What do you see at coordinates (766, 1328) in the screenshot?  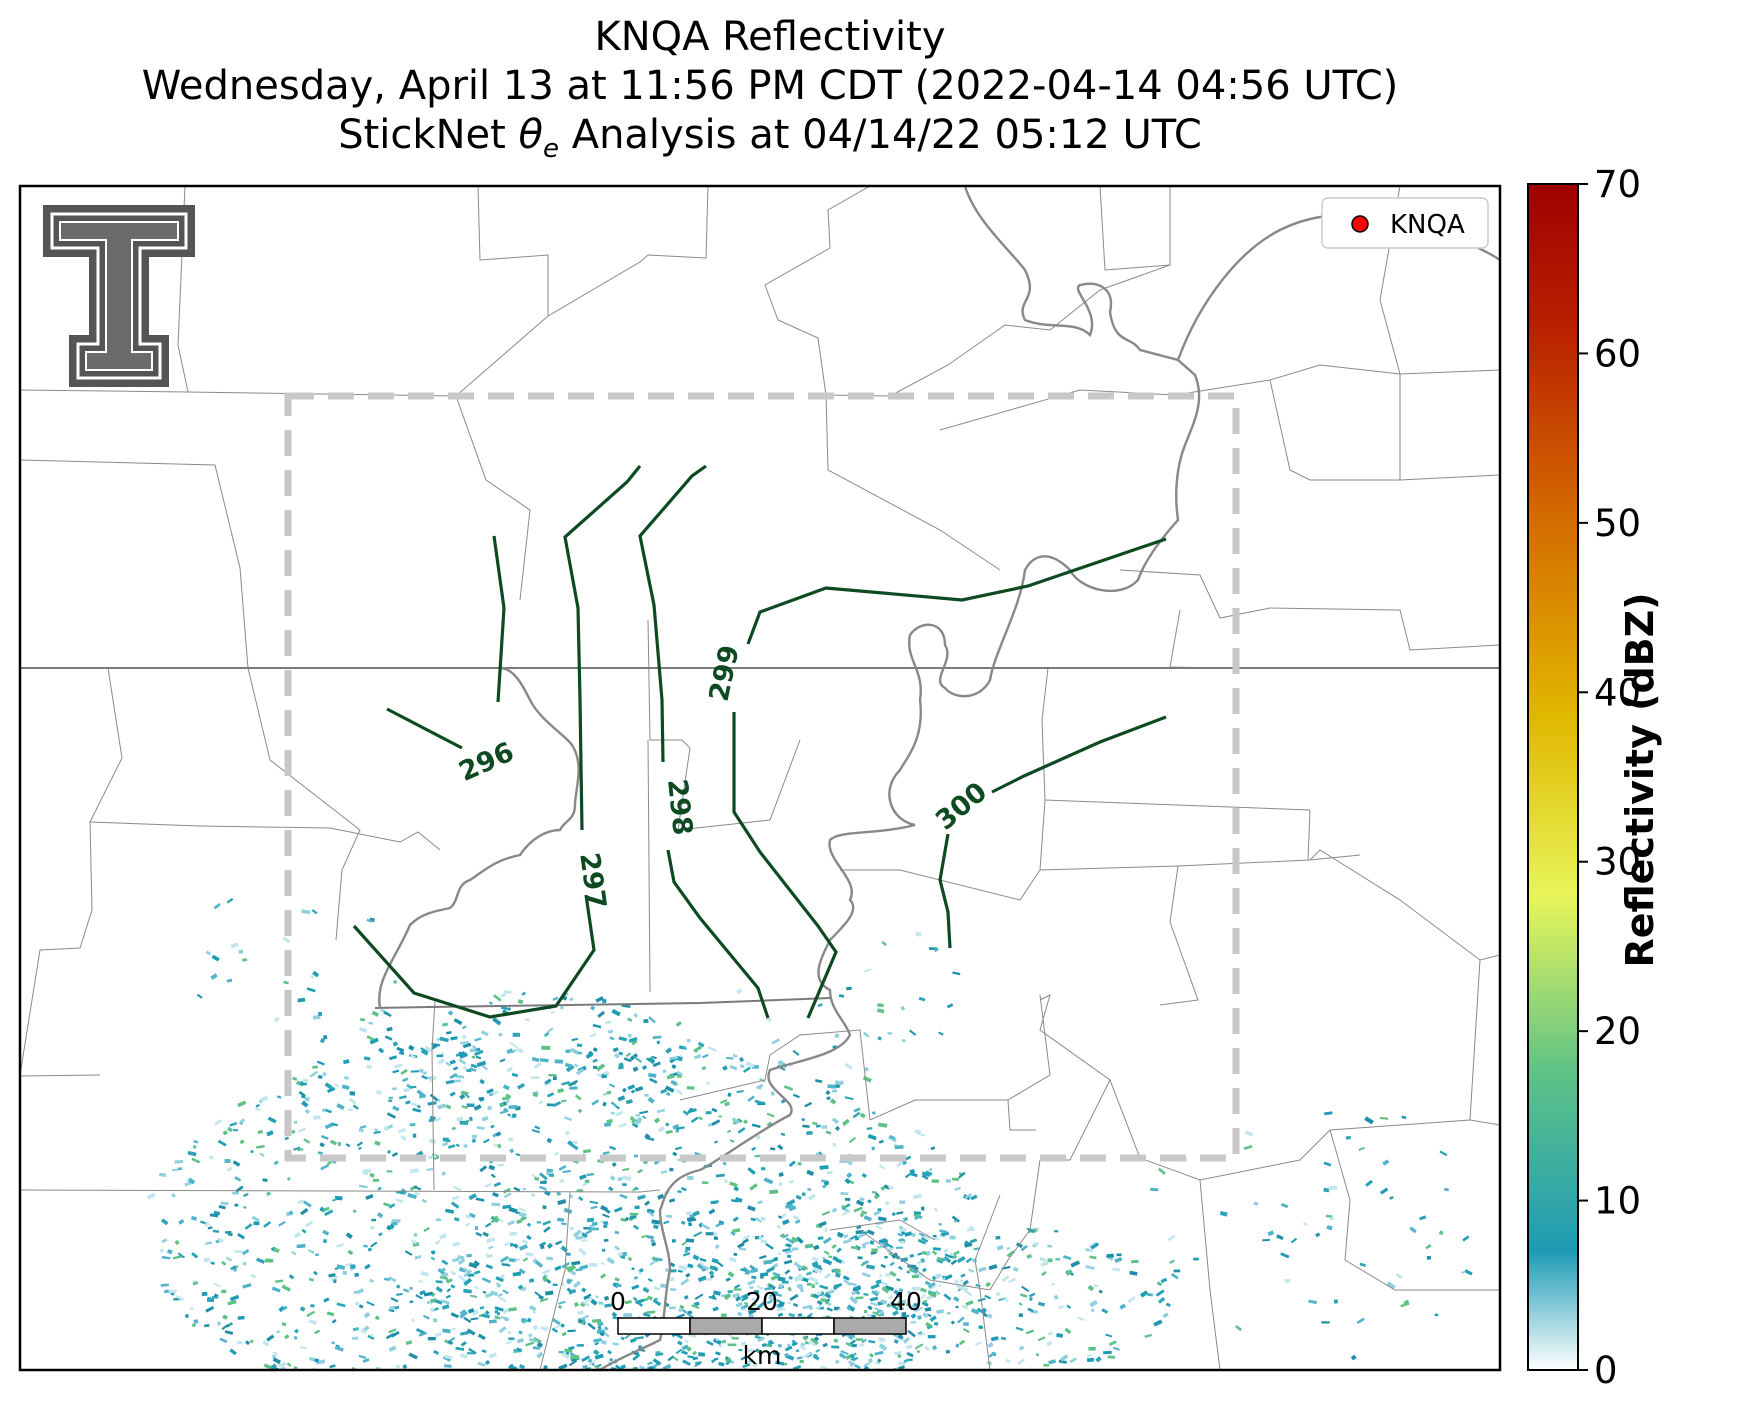 I see `scale-bar: 0 20 40 km` at bounding box center [766, 1328].